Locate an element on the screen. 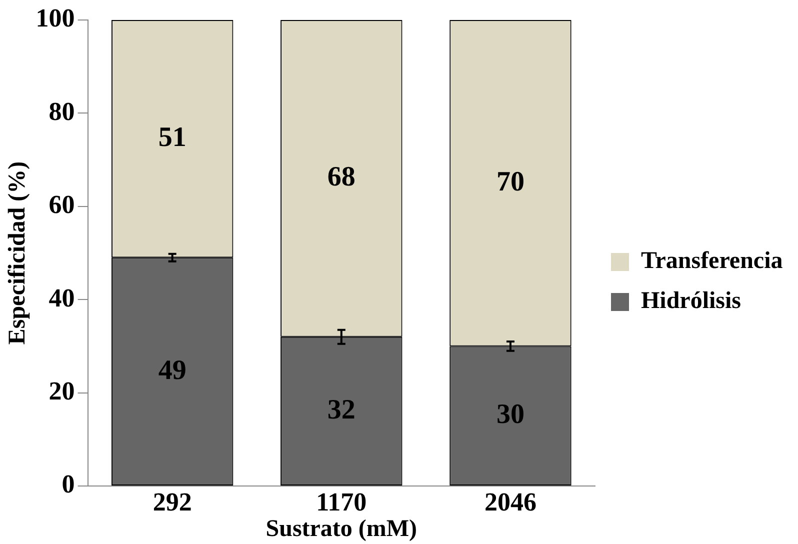  x-tick-label: 2046 is located at coordinates (510, 501).